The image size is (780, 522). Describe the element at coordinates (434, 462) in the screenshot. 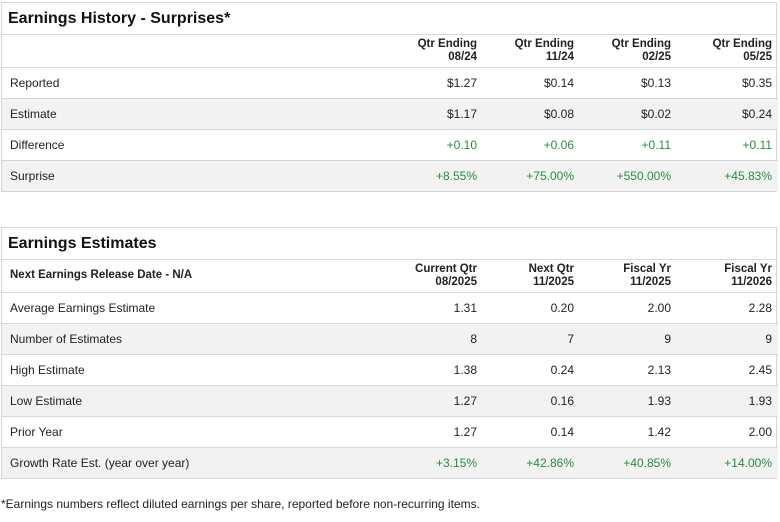

I see `cell-value-positive: +3.15%` at that location.